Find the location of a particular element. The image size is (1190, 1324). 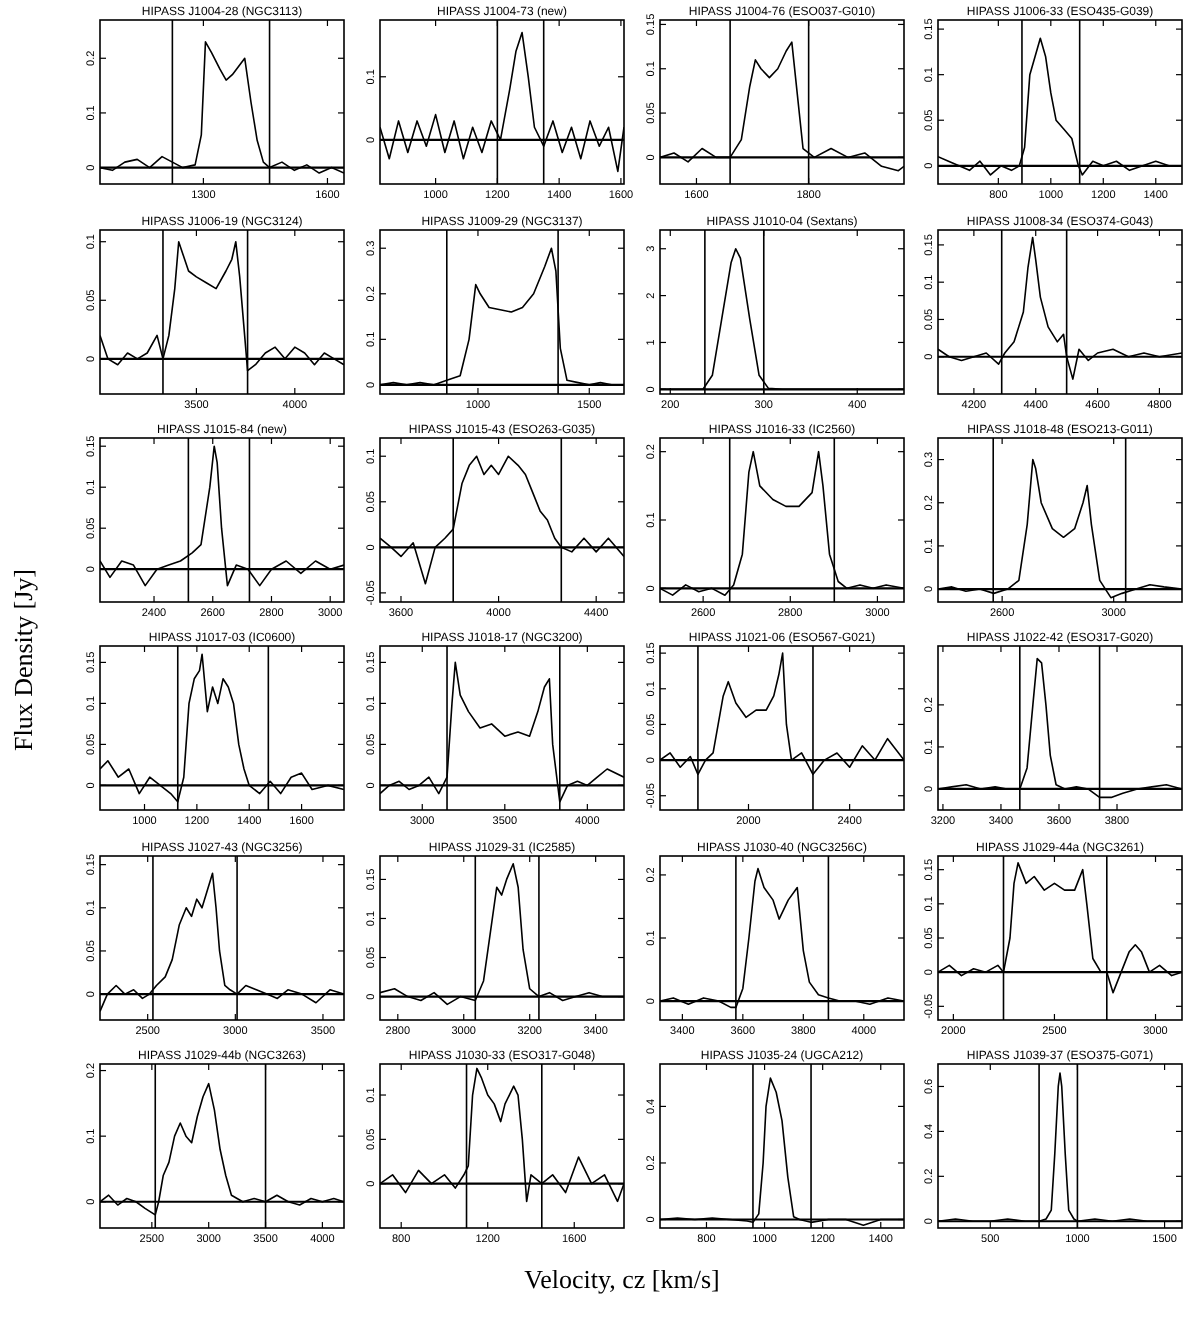

x-axis-title: Velocity, cz [km/s] is located at coordinates (622, 1279).